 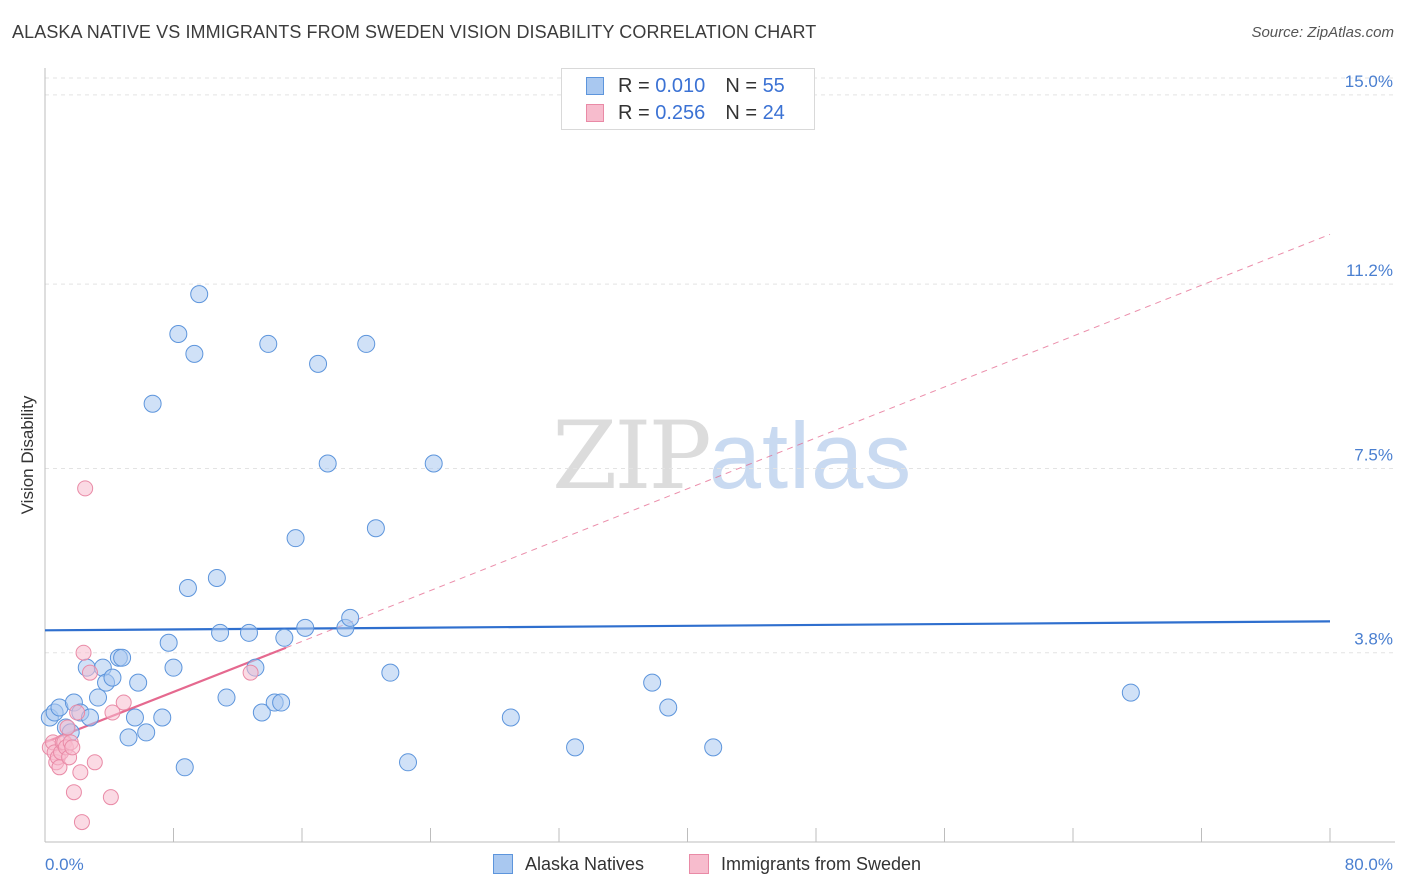 I want to click on watermark: ZIPatlas, so click(x=732, y=456).